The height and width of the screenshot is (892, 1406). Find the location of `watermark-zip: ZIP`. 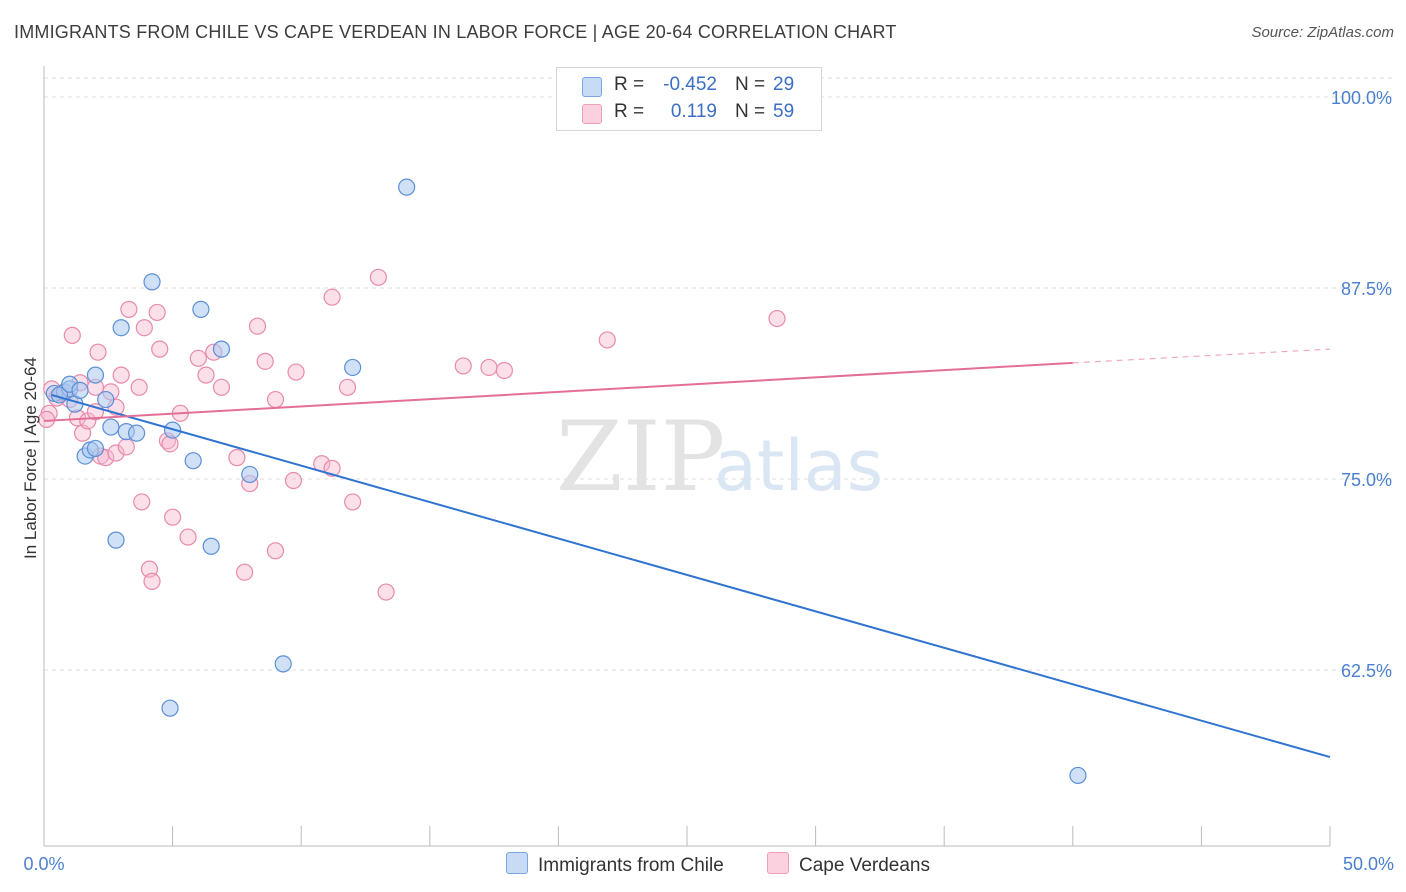

watermark-zip: ZIP is located at coordinates (640, 457).